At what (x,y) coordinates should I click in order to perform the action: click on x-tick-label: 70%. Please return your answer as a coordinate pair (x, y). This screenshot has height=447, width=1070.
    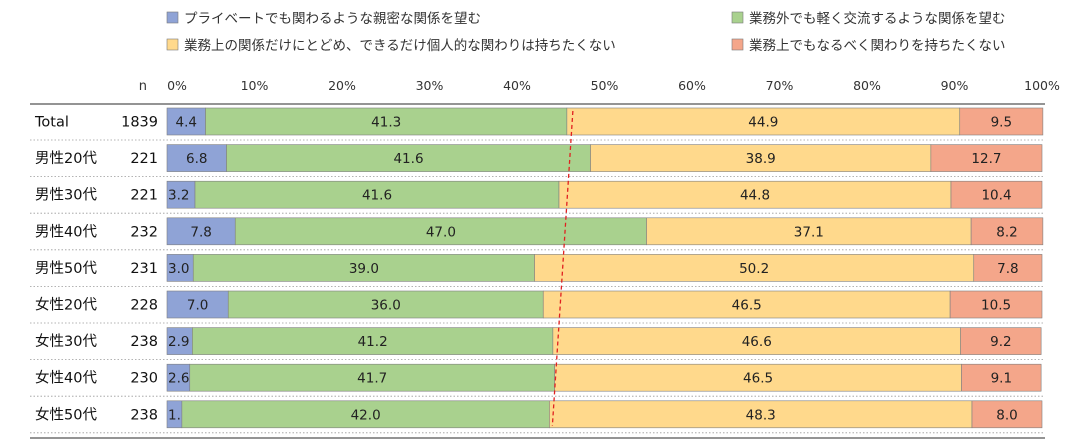
    Looking at the image, I should click on (780, 85).